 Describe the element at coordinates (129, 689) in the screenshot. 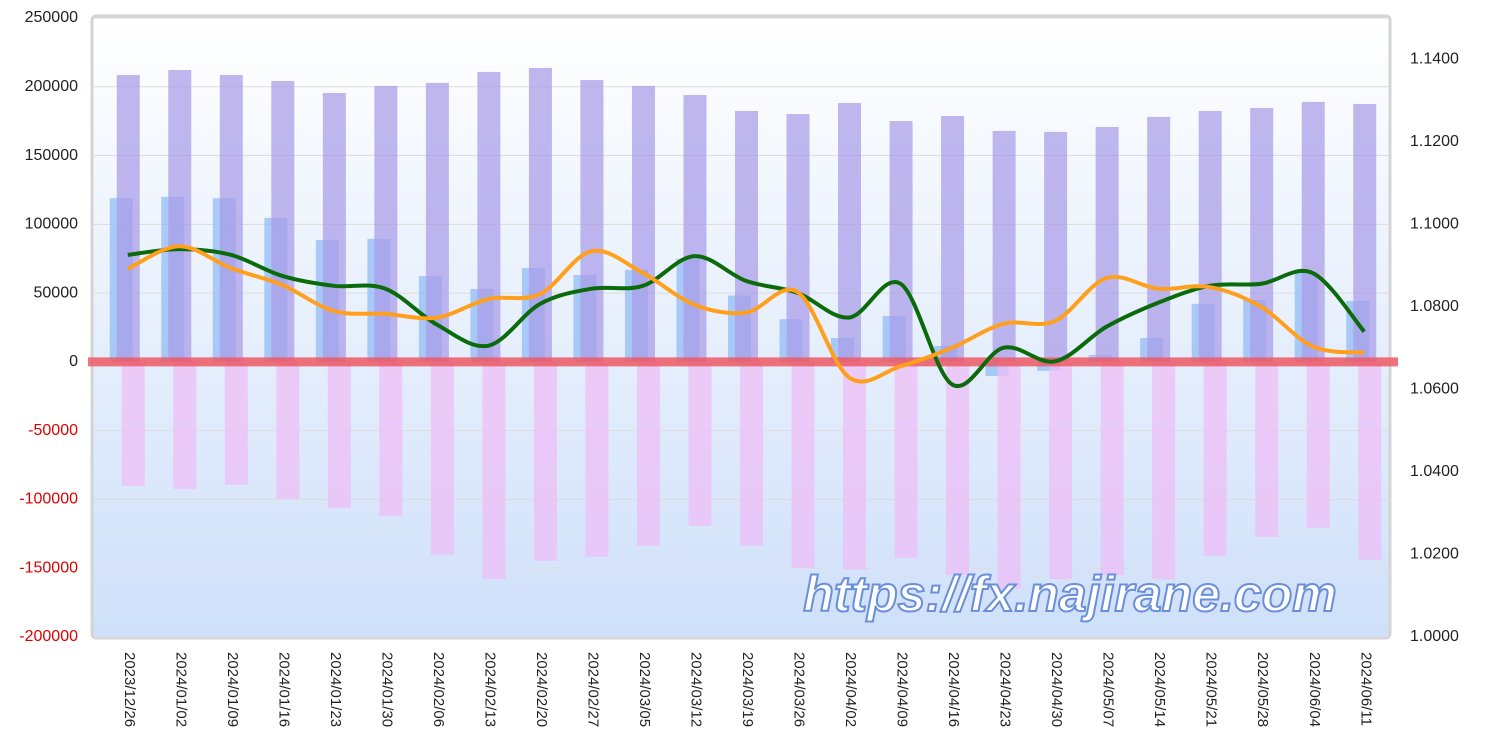

I see `x-tick-label: 2023/12/26` at that location.